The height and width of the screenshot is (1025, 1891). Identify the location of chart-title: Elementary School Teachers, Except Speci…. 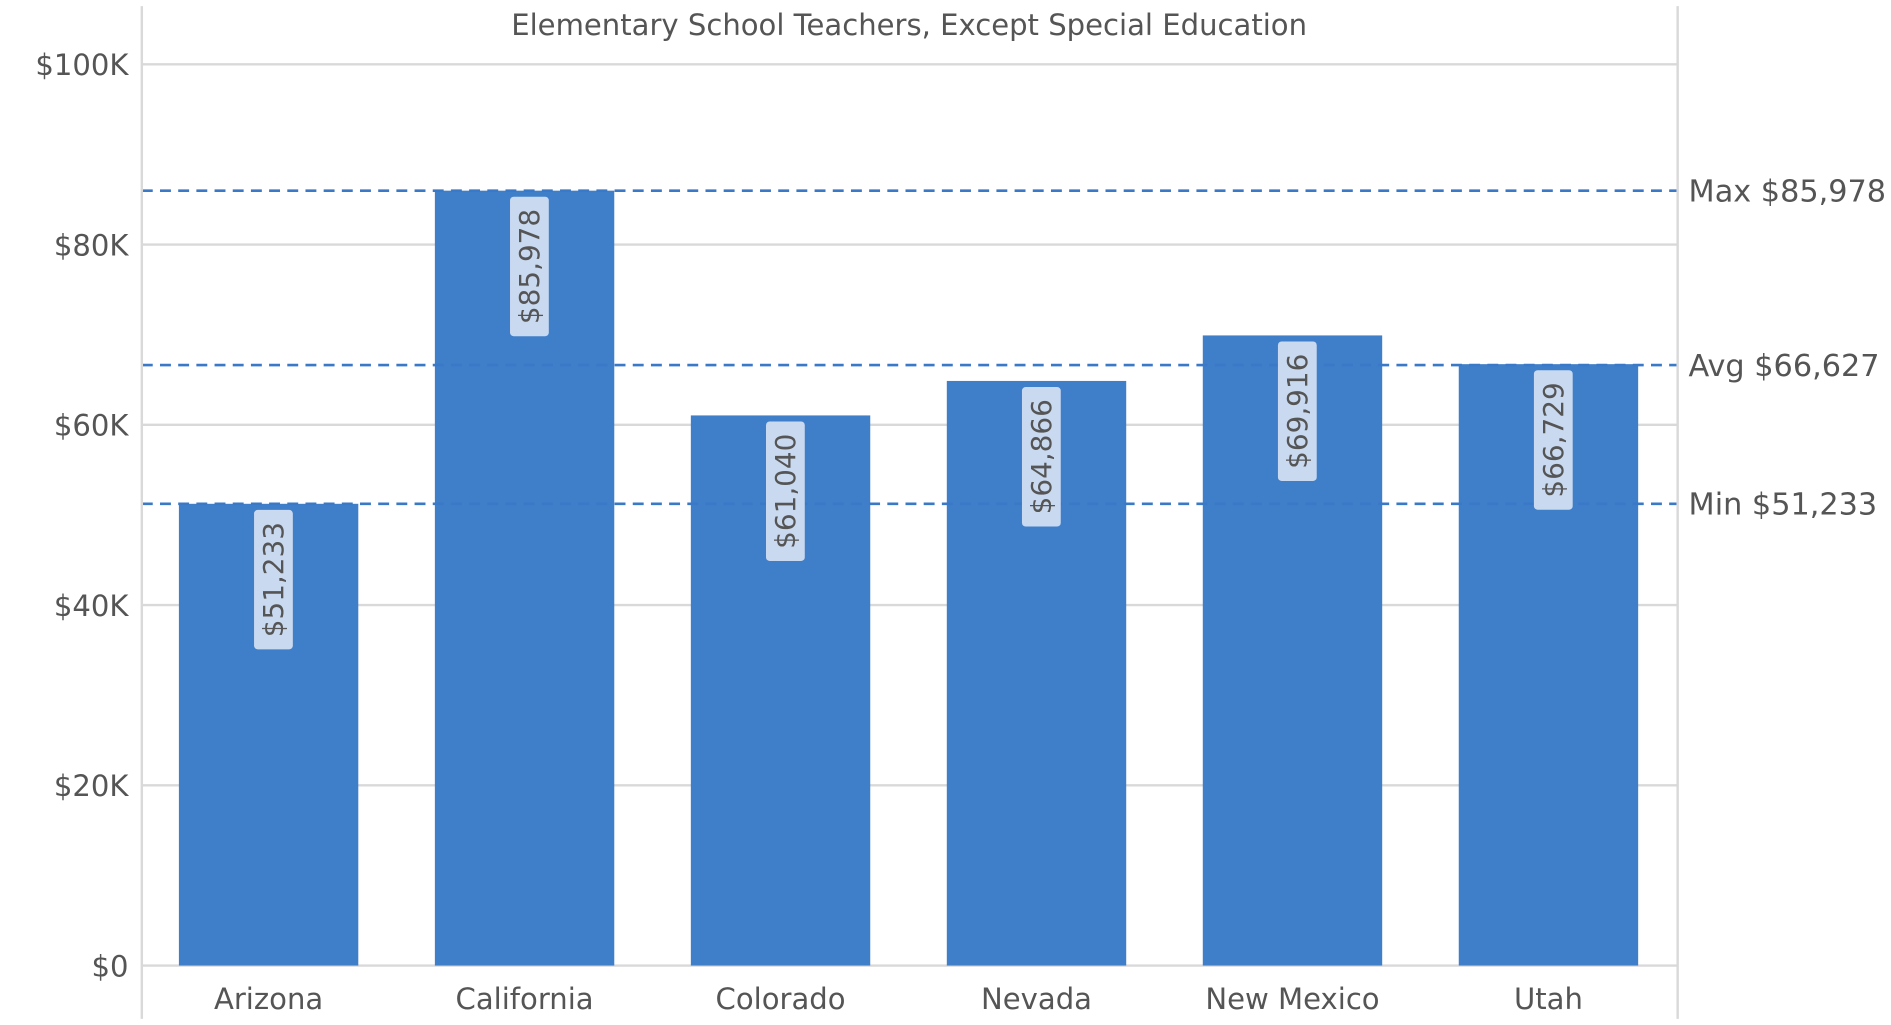
(909, 25).